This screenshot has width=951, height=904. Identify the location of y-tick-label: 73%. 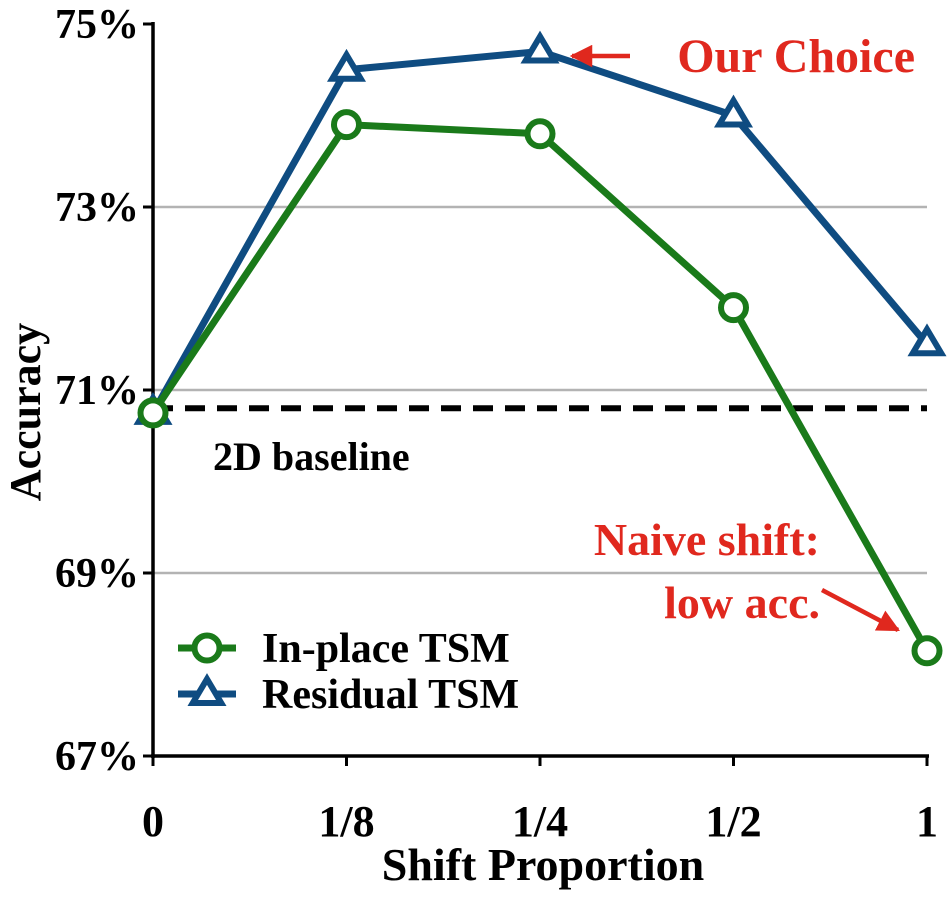
(97, 208).